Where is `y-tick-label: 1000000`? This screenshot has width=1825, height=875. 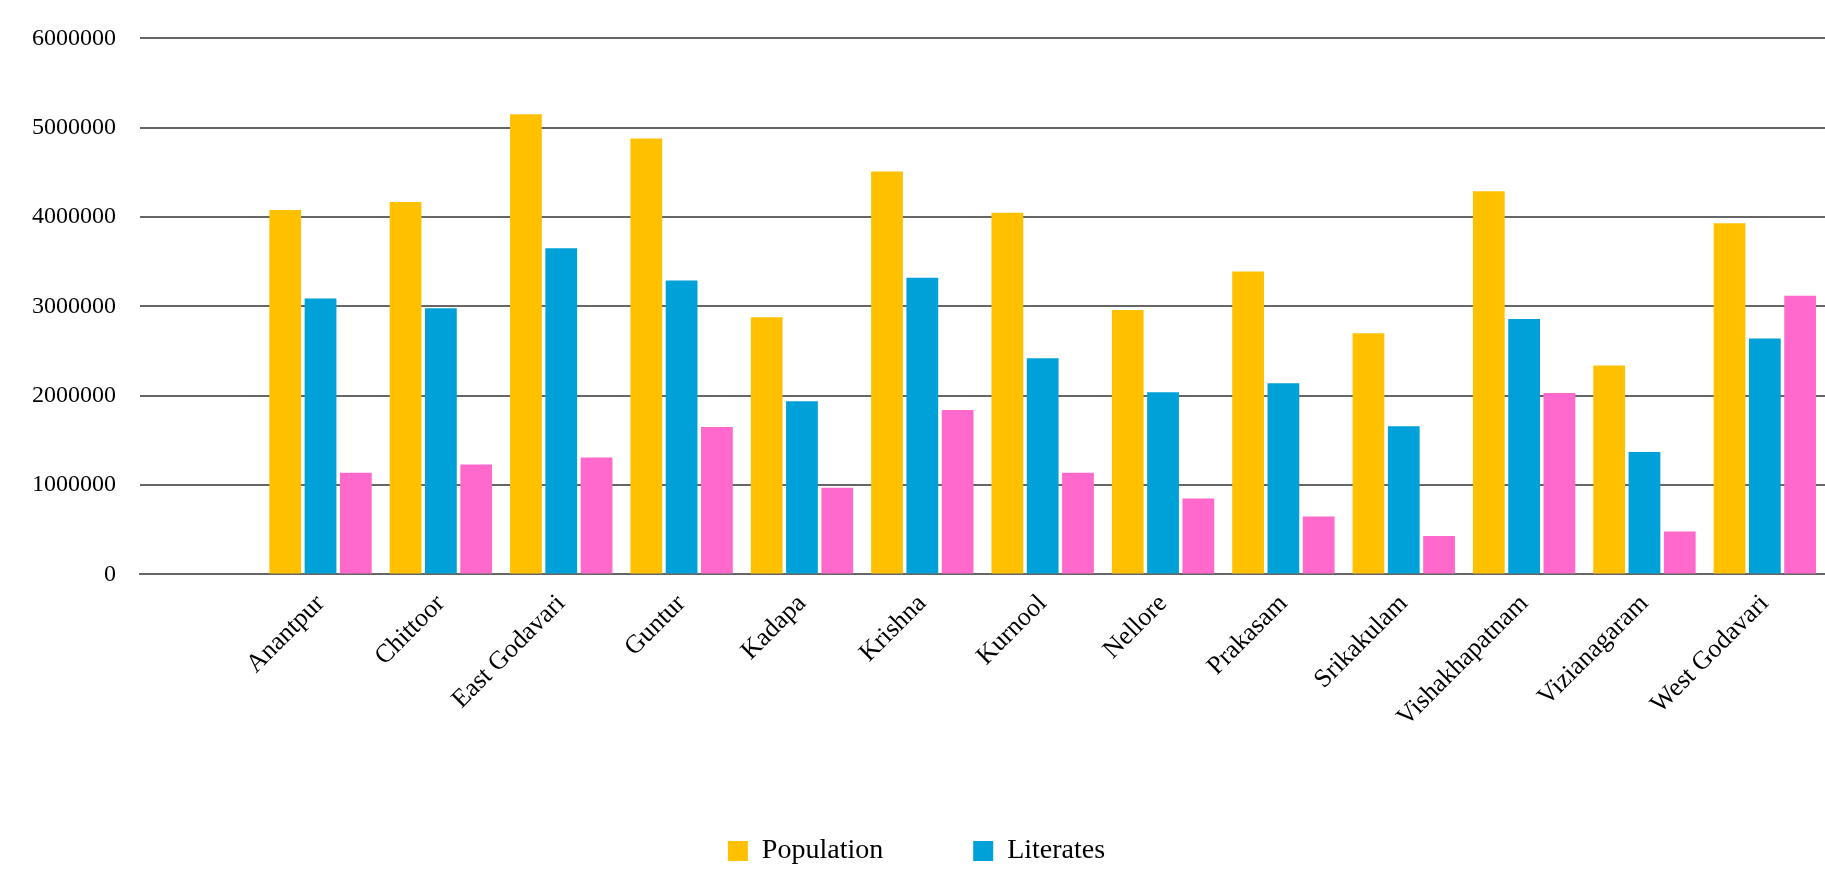 y-tick-label: 1000000 is located at coordinates (74, 483).